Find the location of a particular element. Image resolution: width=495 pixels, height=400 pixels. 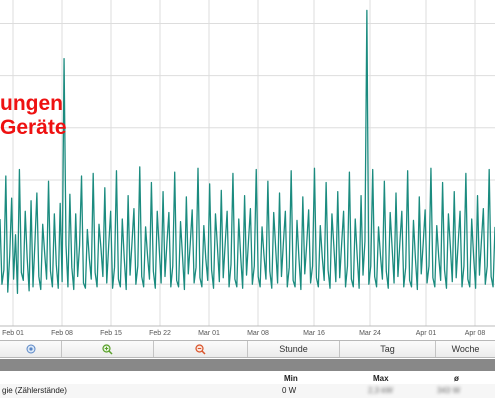

x-tick-label-5: Mar 08 is located at coordinates (258, 333).